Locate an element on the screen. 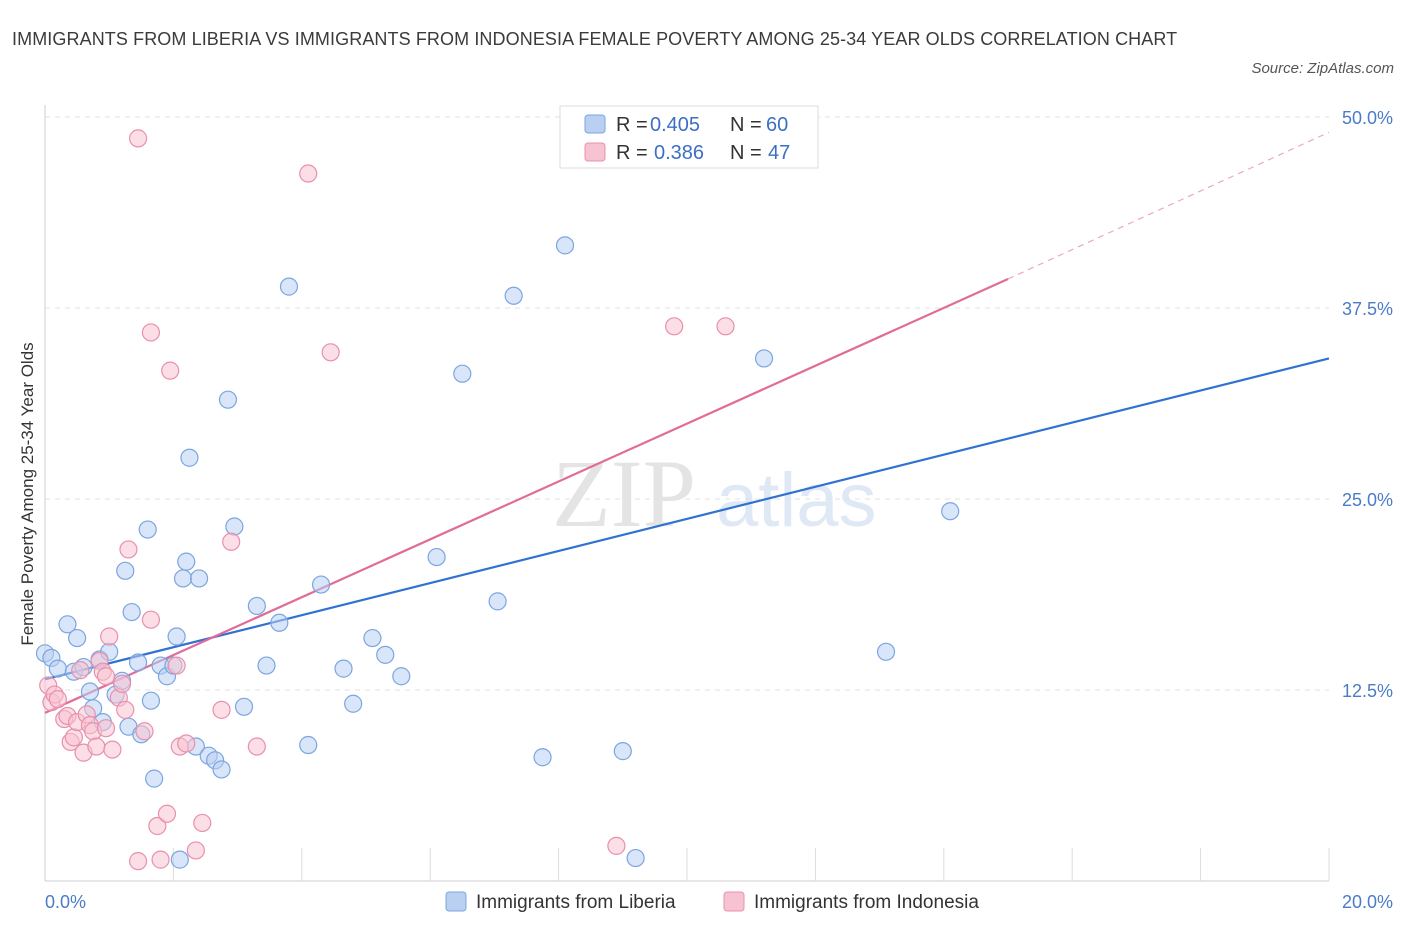  liberia-n-value: 60 is located at coordinates (777, 125).